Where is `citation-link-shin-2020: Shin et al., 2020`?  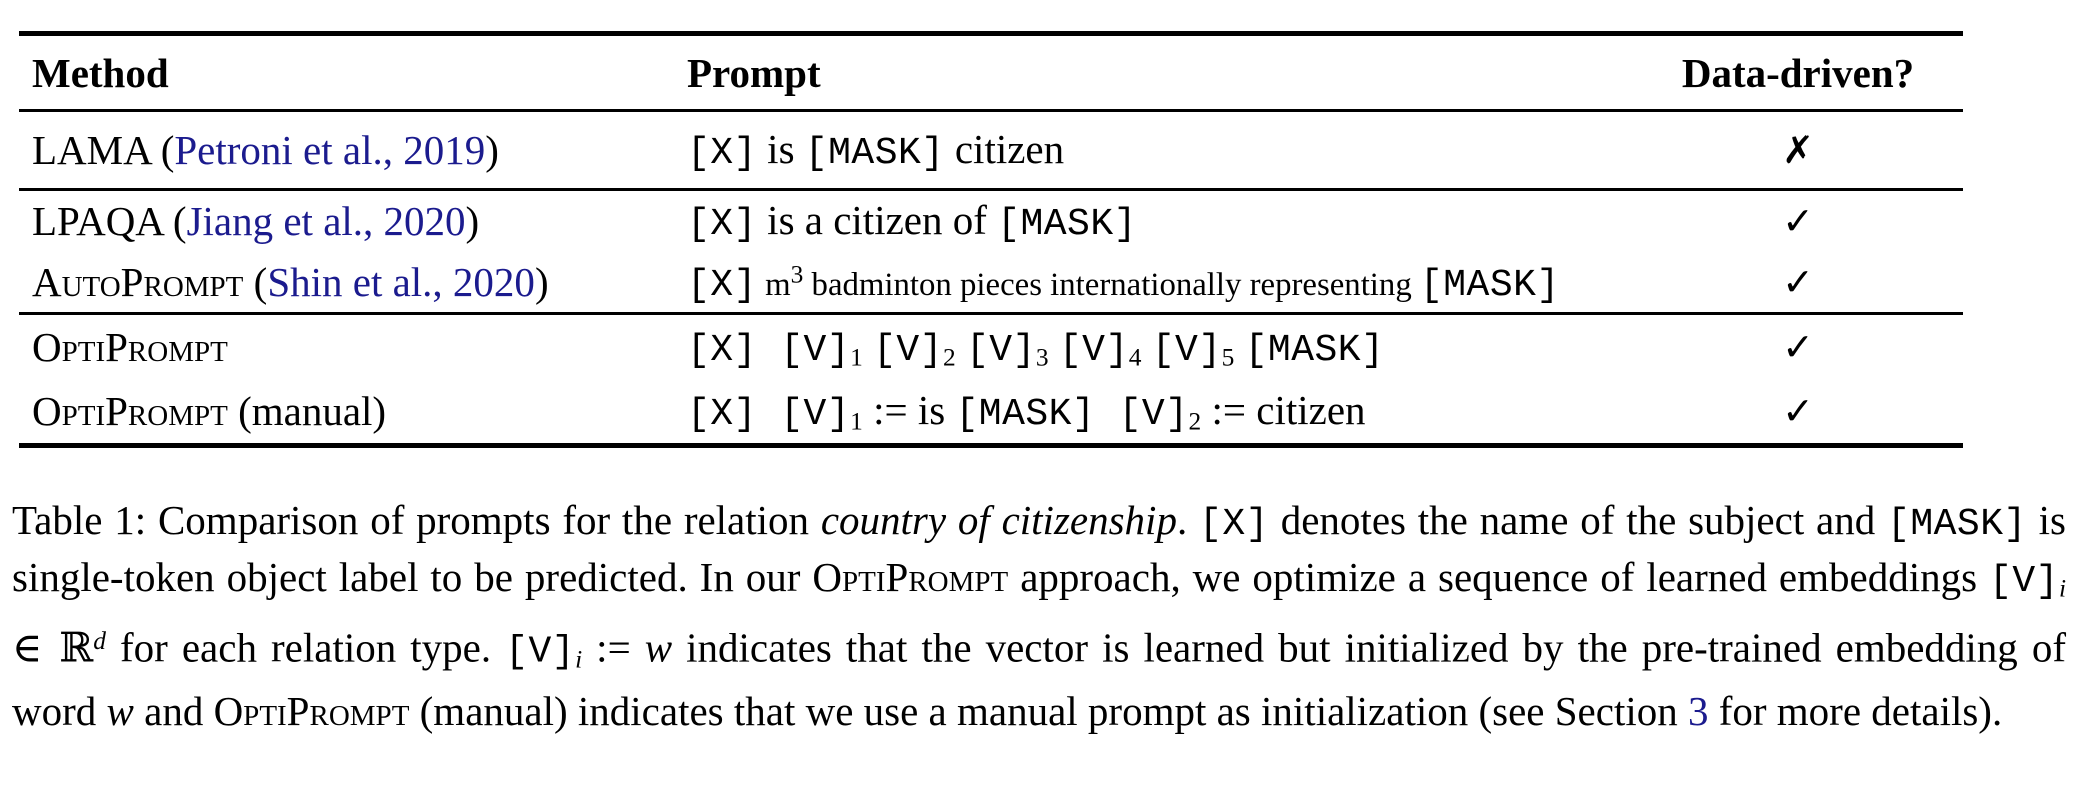 citation-link-shin-2020: Shin et al., 2020 is located at coordinates (401, 281).